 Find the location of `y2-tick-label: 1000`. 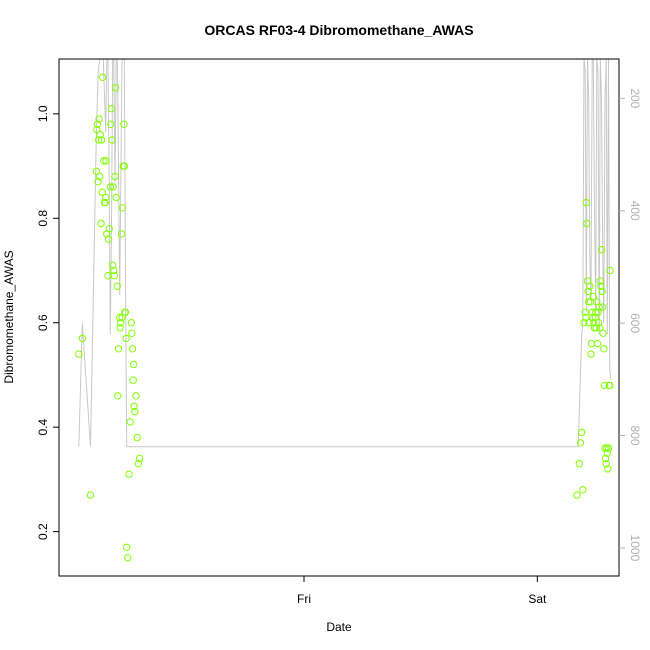

y2-tick-label: 1000 is located at coordinates (635, 548).